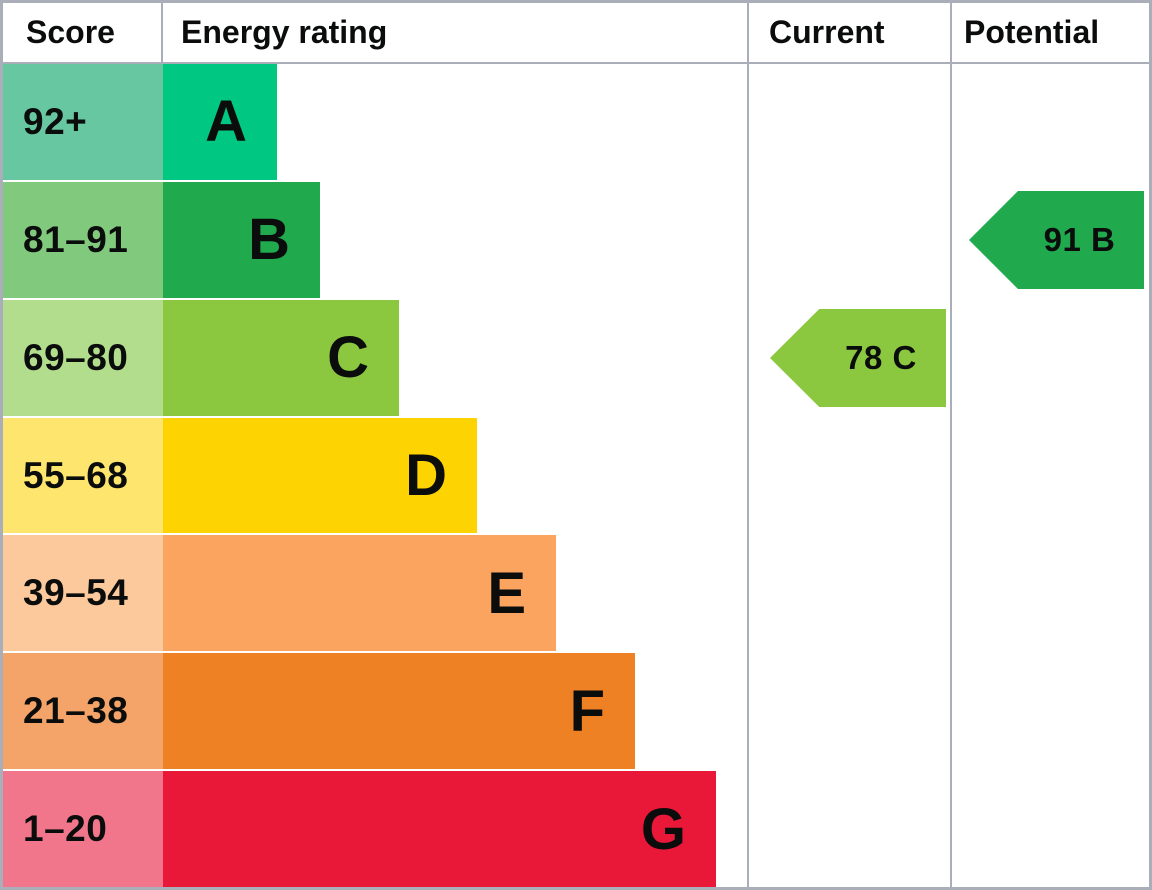  I want to click on band-row-f: 21–38 F, so click(375, 711).